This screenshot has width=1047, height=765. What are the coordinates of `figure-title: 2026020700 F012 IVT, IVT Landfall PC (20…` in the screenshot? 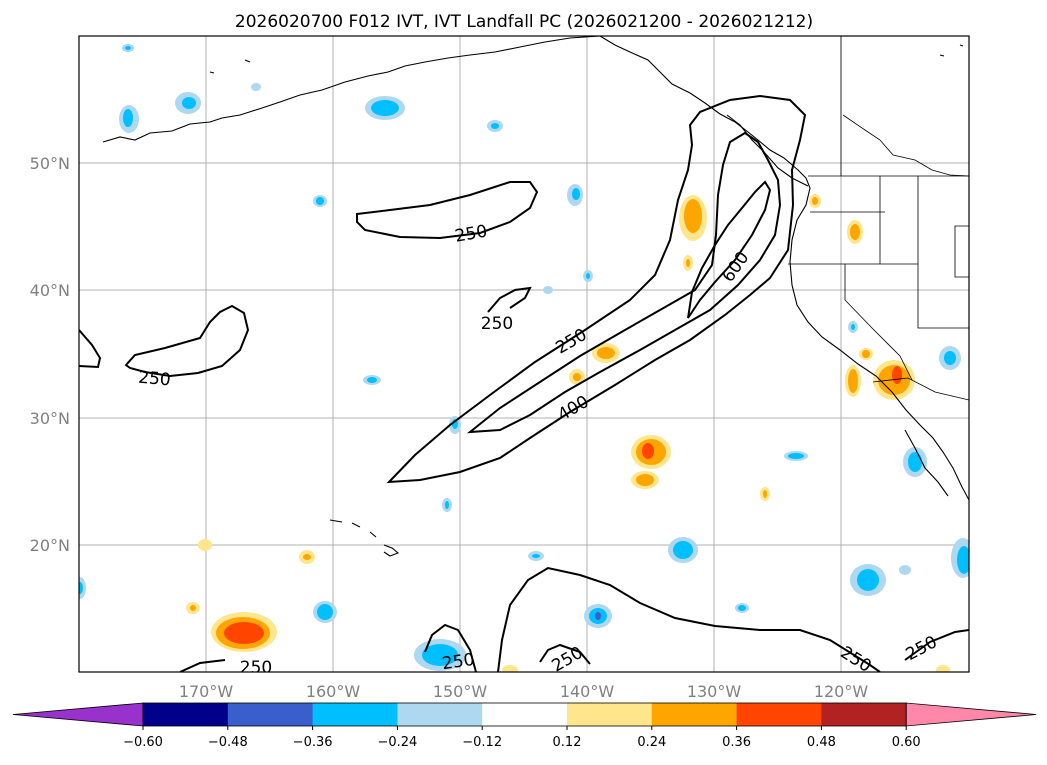 It's located at (524, 22).